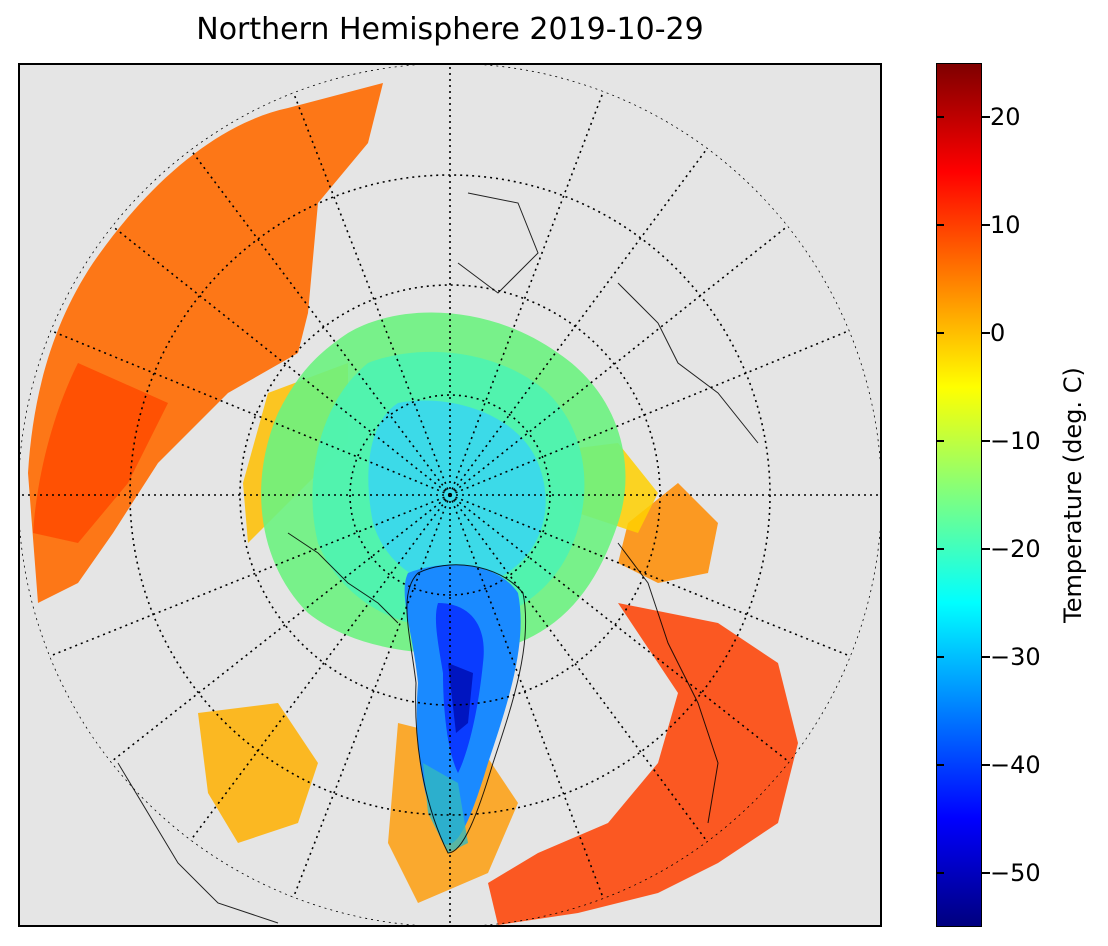 This screenshot has height=946, width=1108. What do you see at coordinates (1015, 657) in the screenshot?
I see `colorbar-tick-label: −30` at bounding box center [1015, 657].